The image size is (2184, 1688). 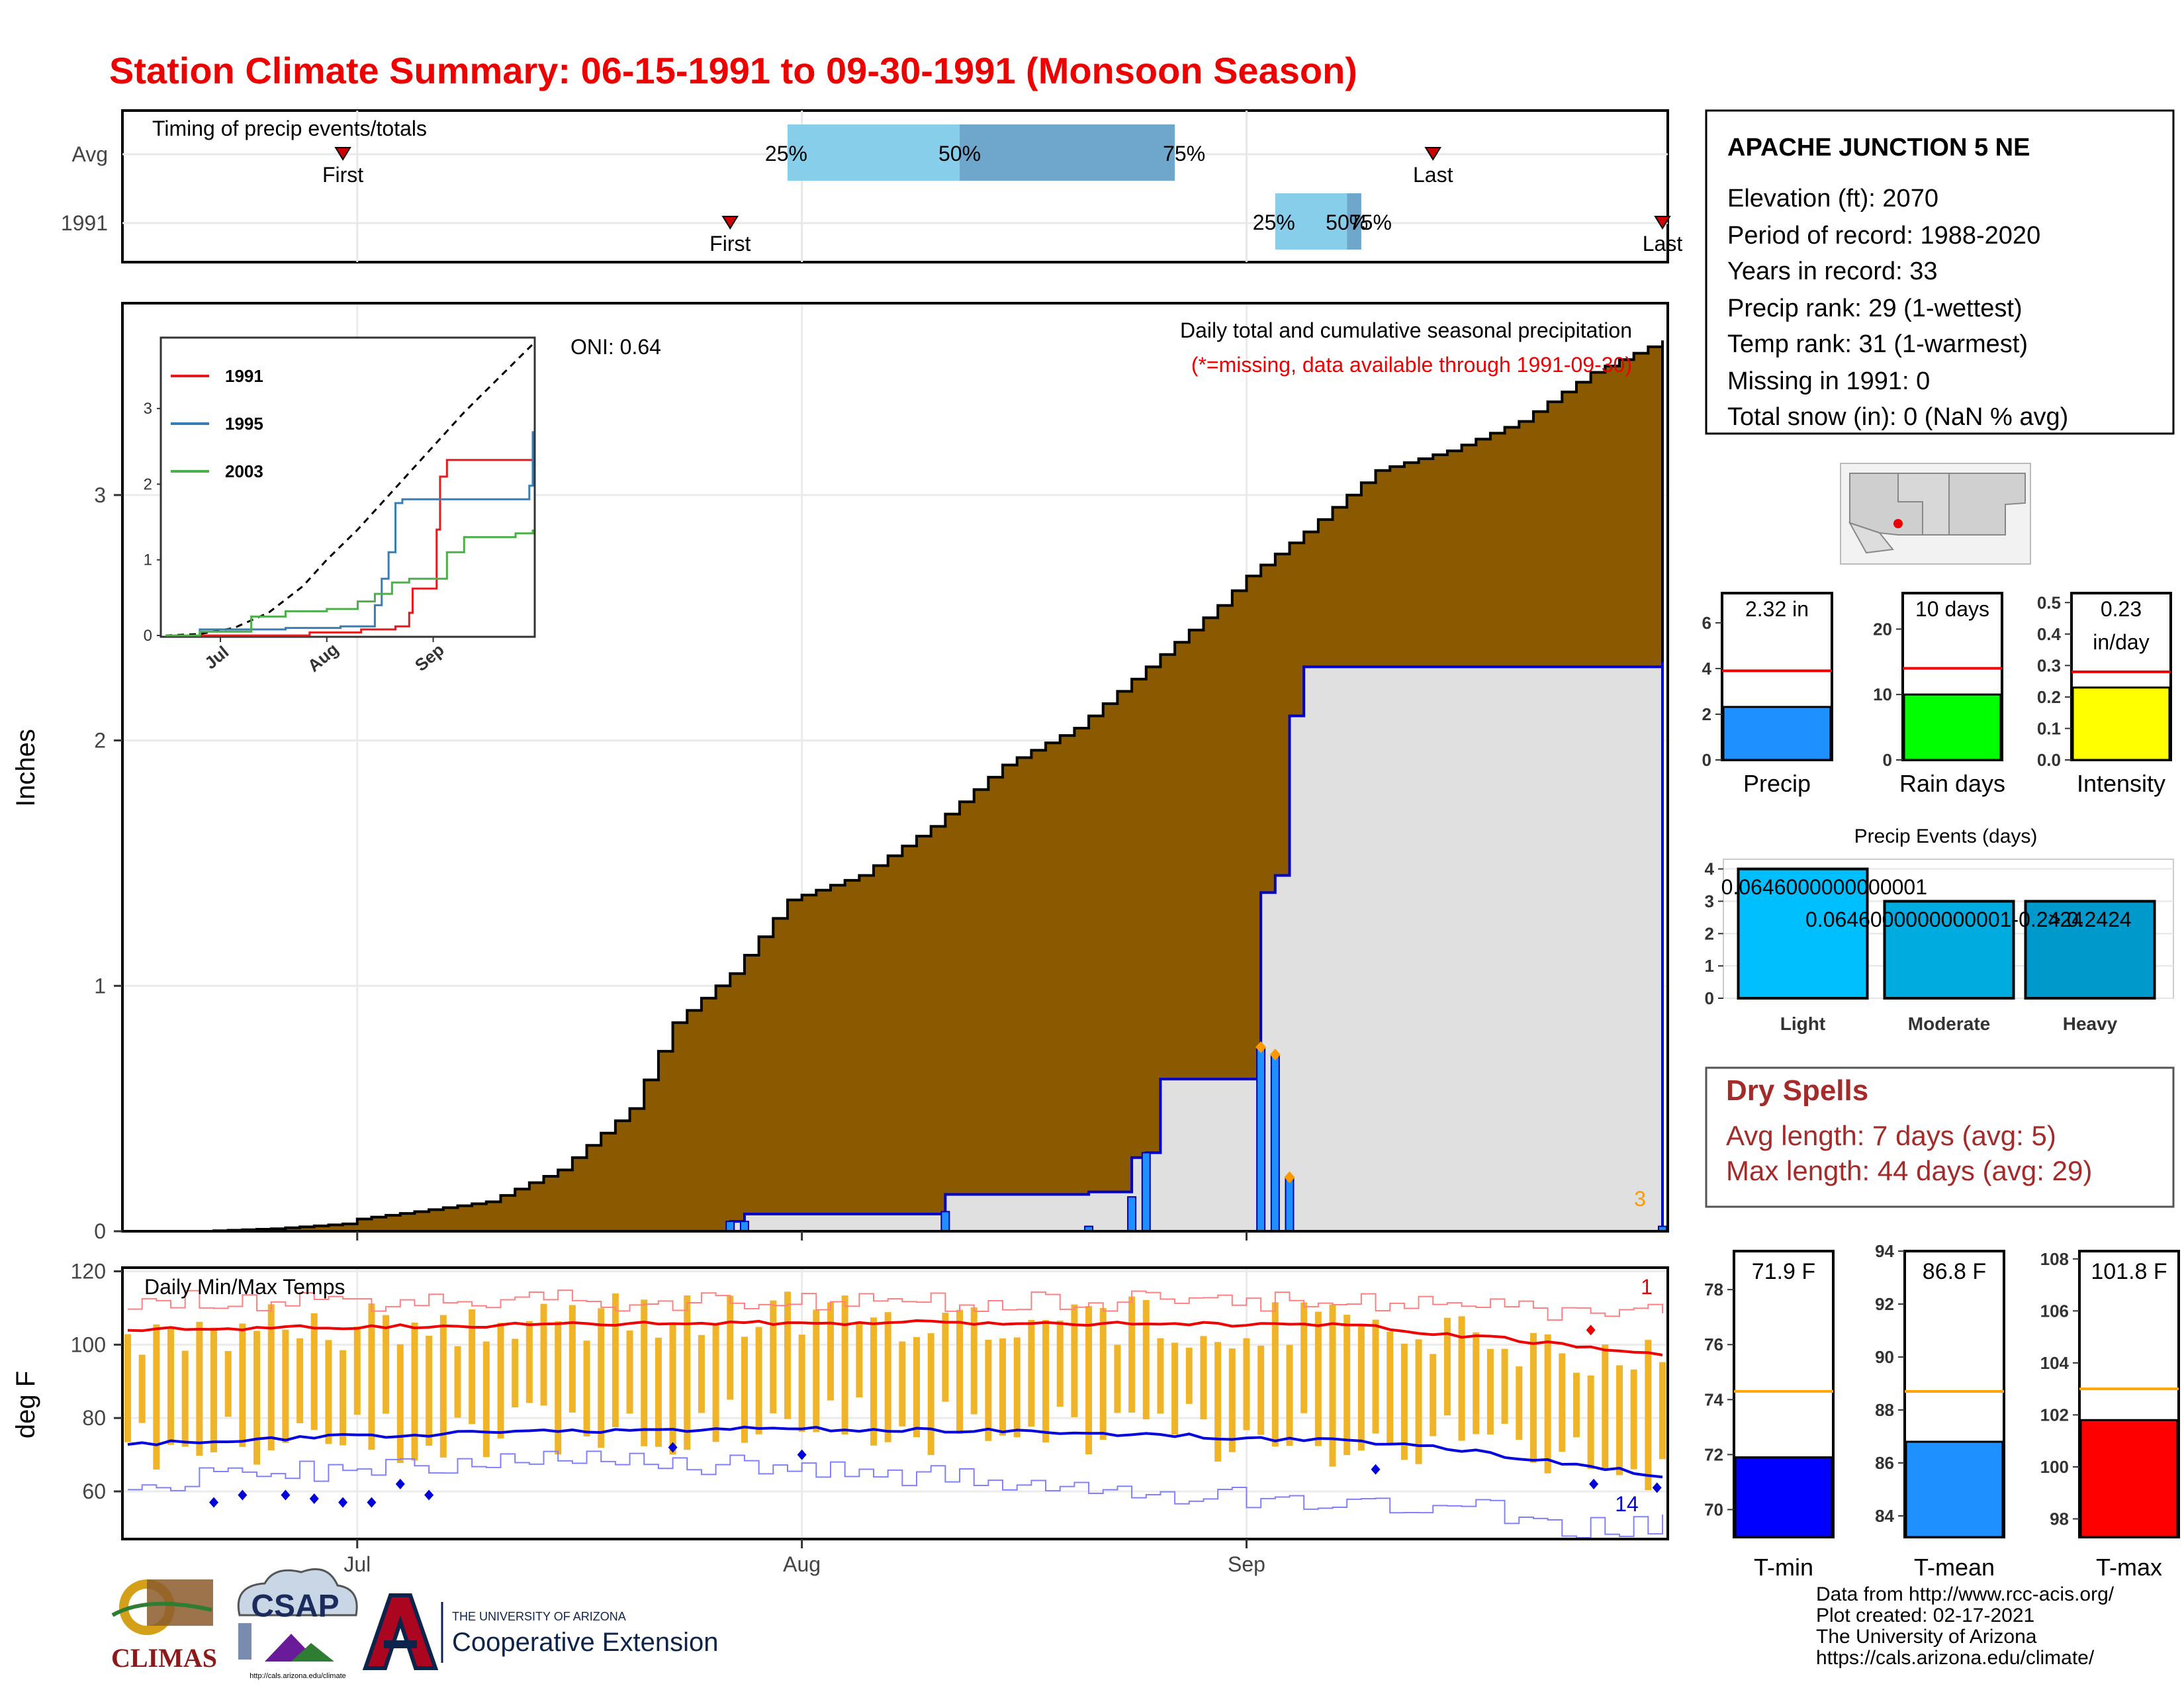 What do you see at coordinates (245, 1287) in the screenshot?
I see `temp-label: Daily Min/Max Temps` at bounding box center [245, 1287].